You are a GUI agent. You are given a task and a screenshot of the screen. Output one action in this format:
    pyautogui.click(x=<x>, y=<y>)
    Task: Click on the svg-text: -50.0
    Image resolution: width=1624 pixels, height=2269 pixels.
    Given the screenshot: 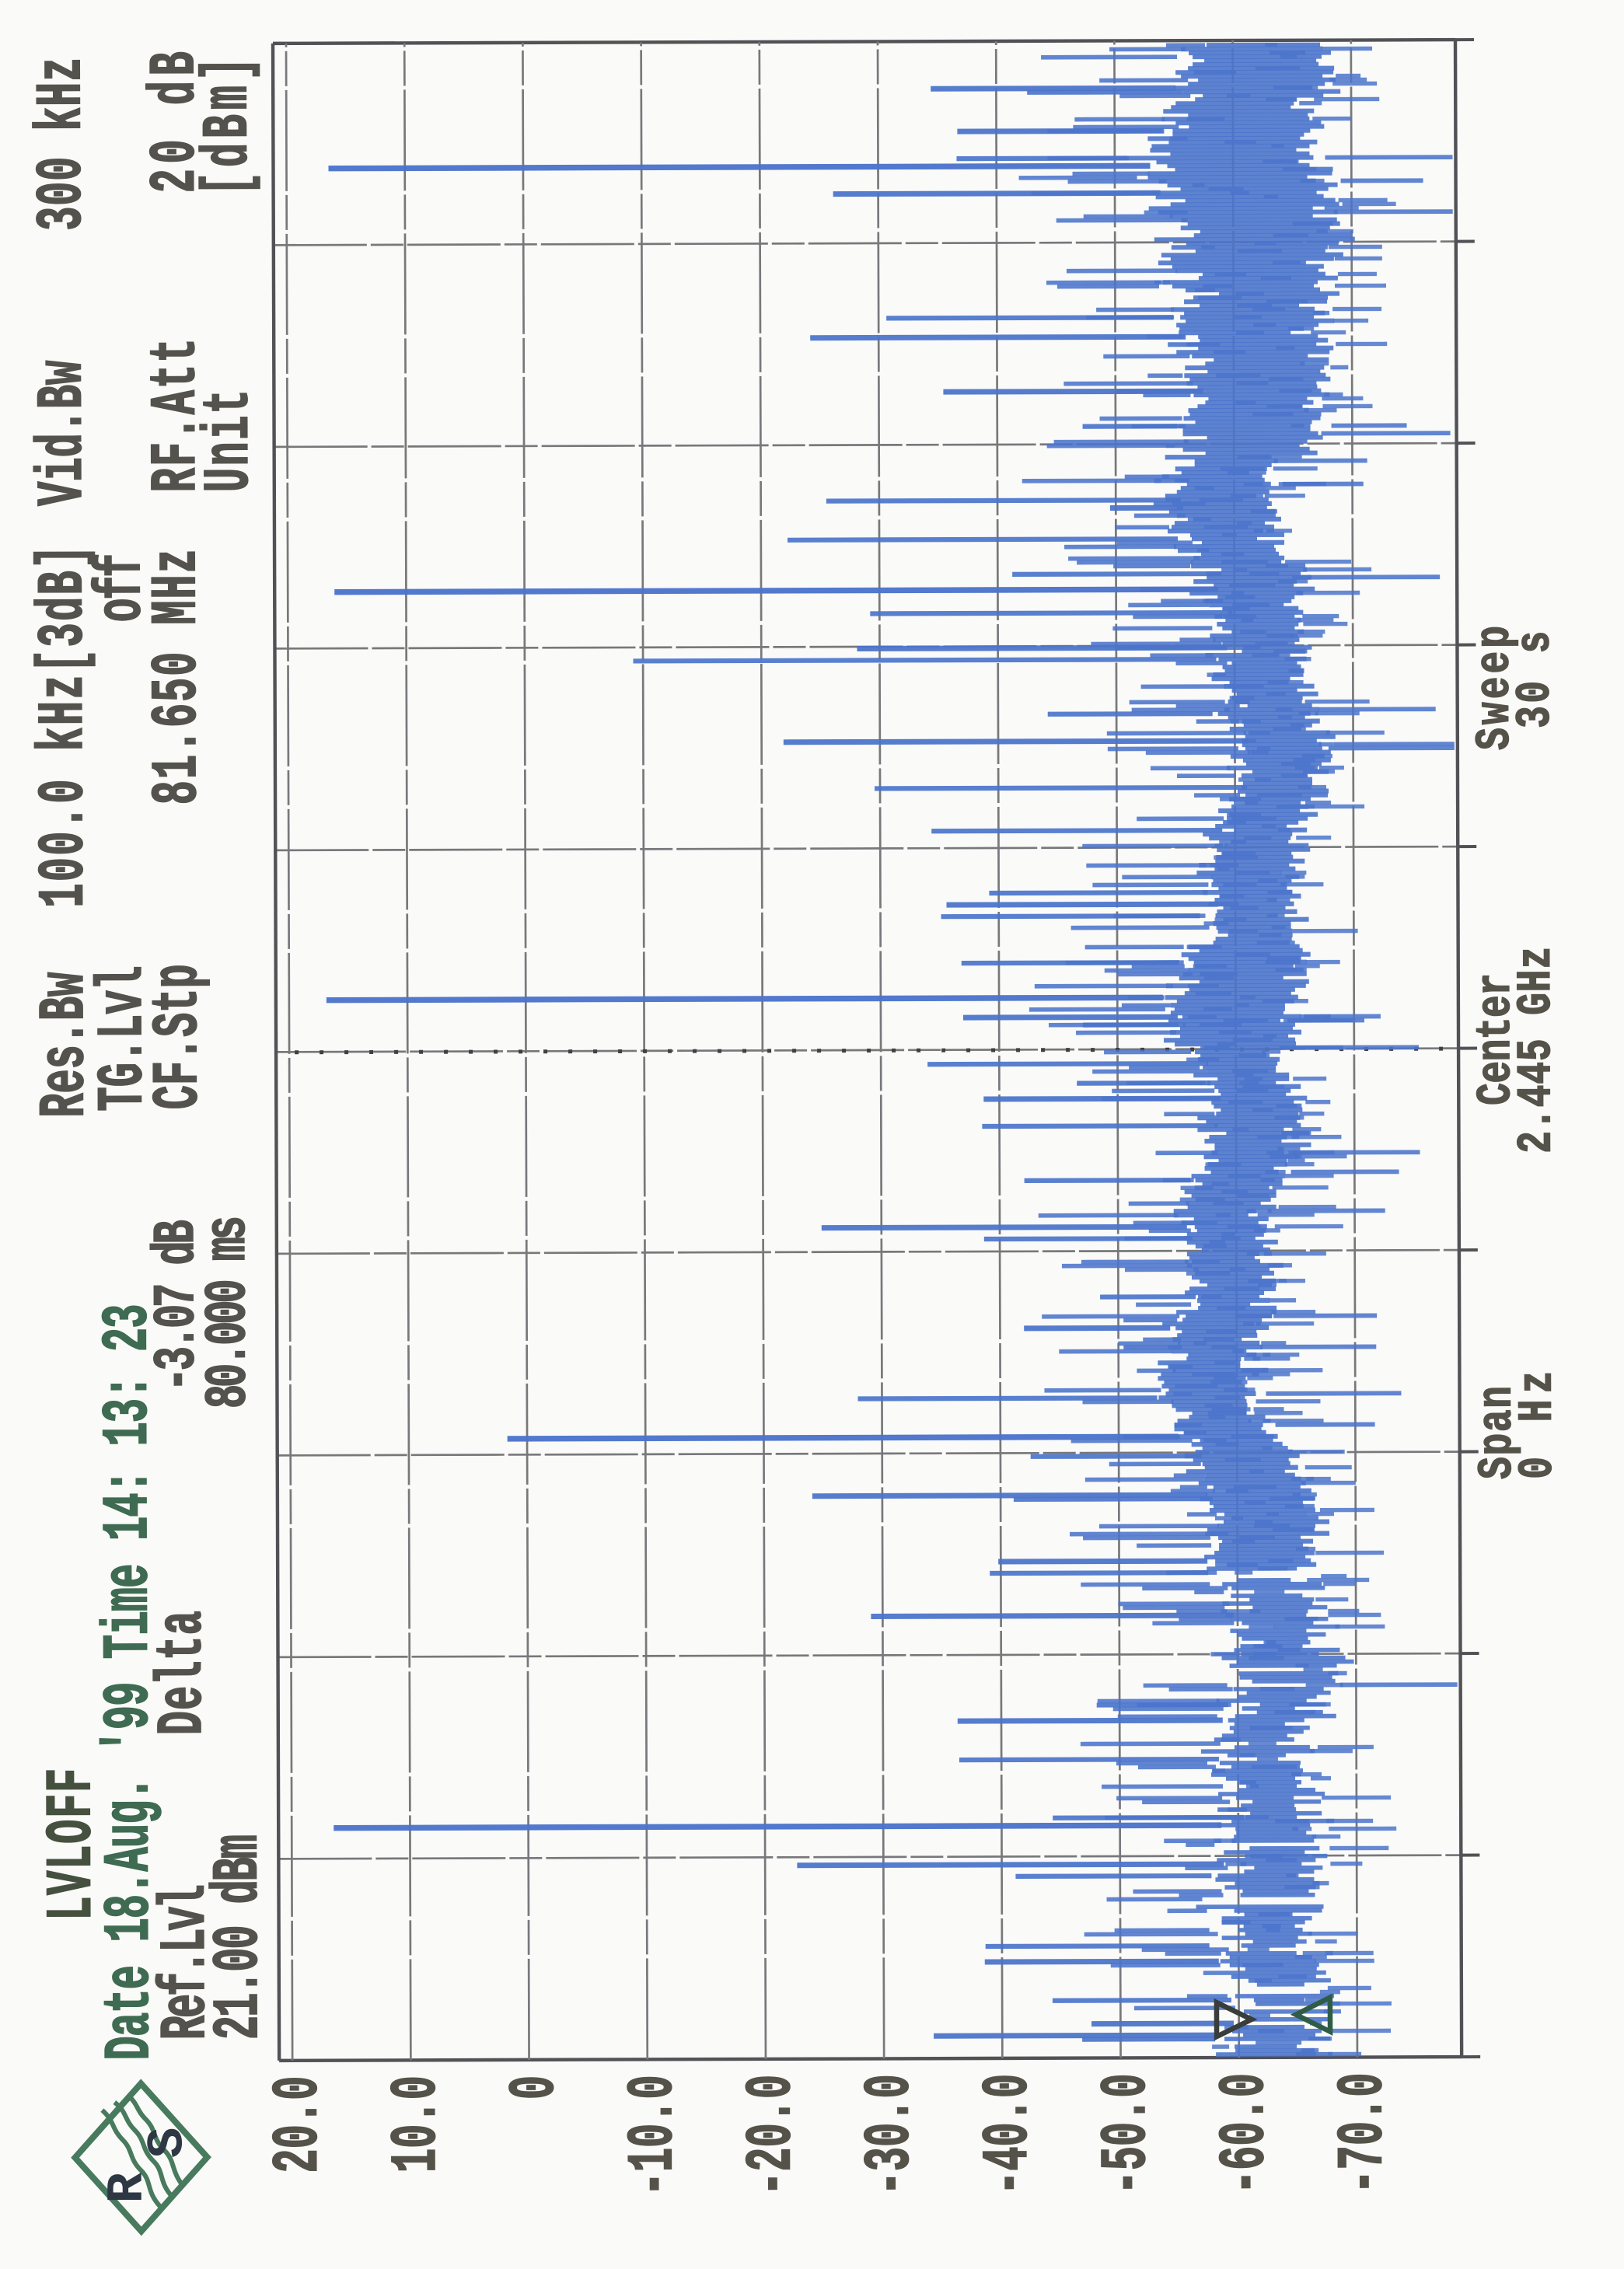 What is the action you would take?
    pyautogui.click(x=1127, y=2133)
    